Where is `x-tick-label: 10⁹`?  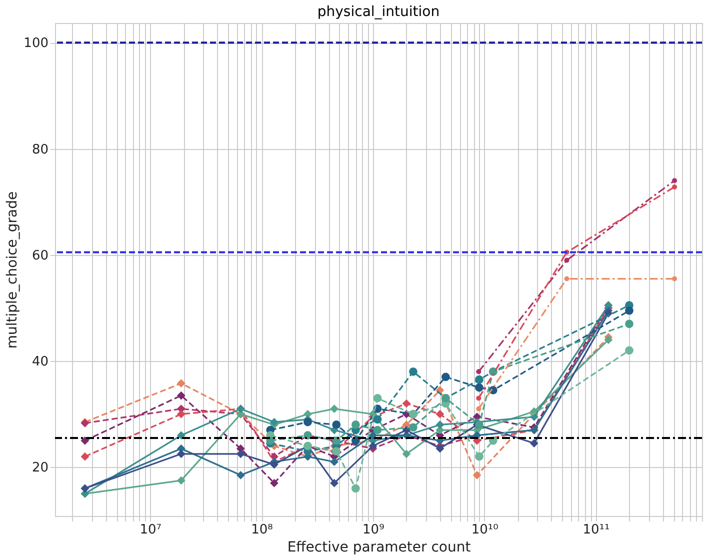 x-tick-label: 10⁹ is located at coordinates (373, 530).